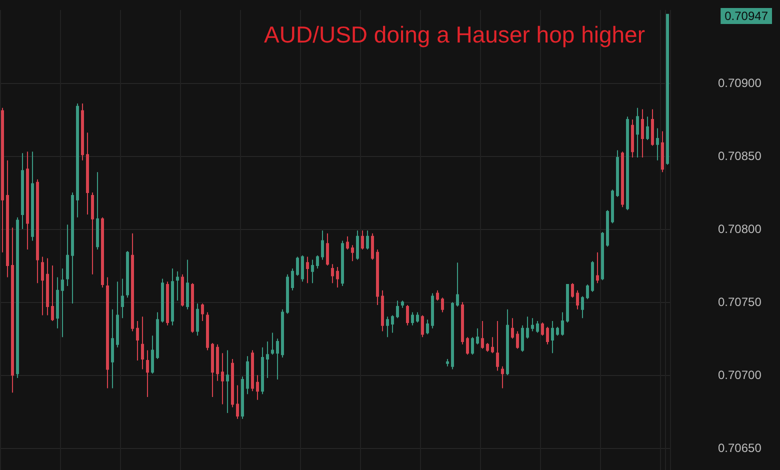 The height and width of the screenshot is (470, 780). What do you see at coordinates (740, 156) in the screenshot?
I see `y-tick-label: 0.70850` at bounding box center [740, 156].